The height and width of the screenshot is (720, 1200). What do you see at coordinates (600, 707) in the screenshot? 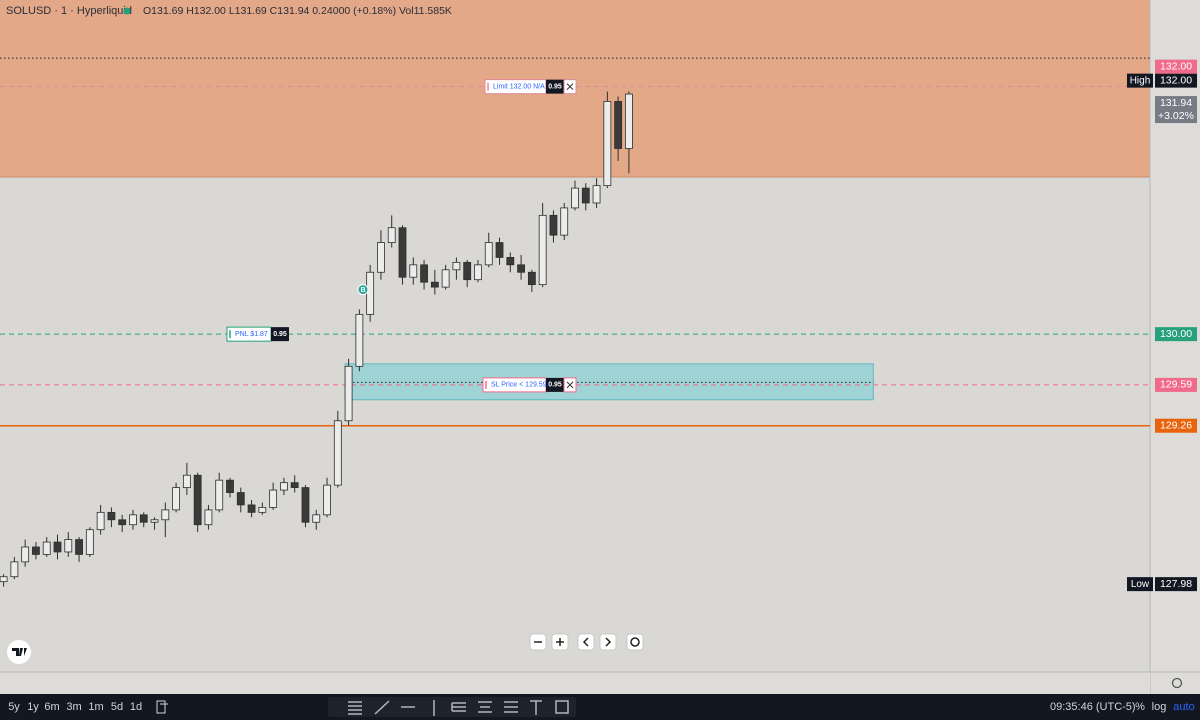
I see `bottom-toolbar` at bounding box center [600, 707].